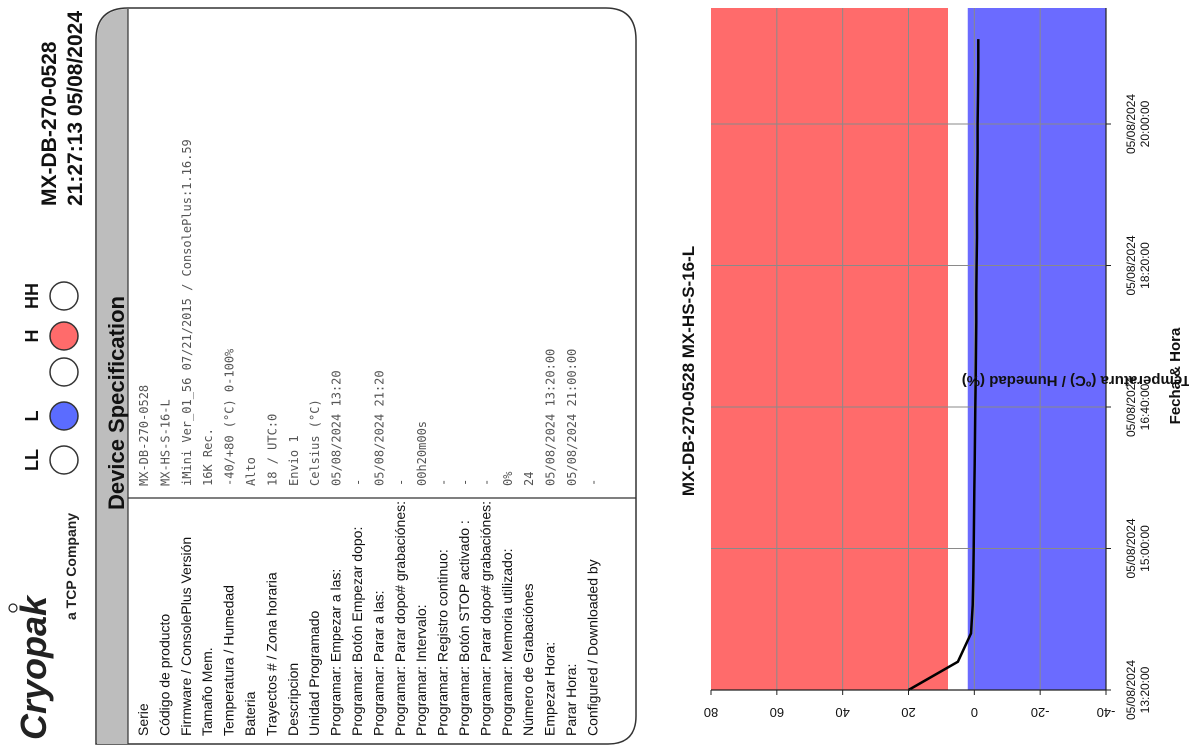 The image size is (1189, 748). What do you see at coordinates (315, 442) in the screenshot?
I see `spec-row-value: Celsius (°C)` at bounding box center [315, 442].